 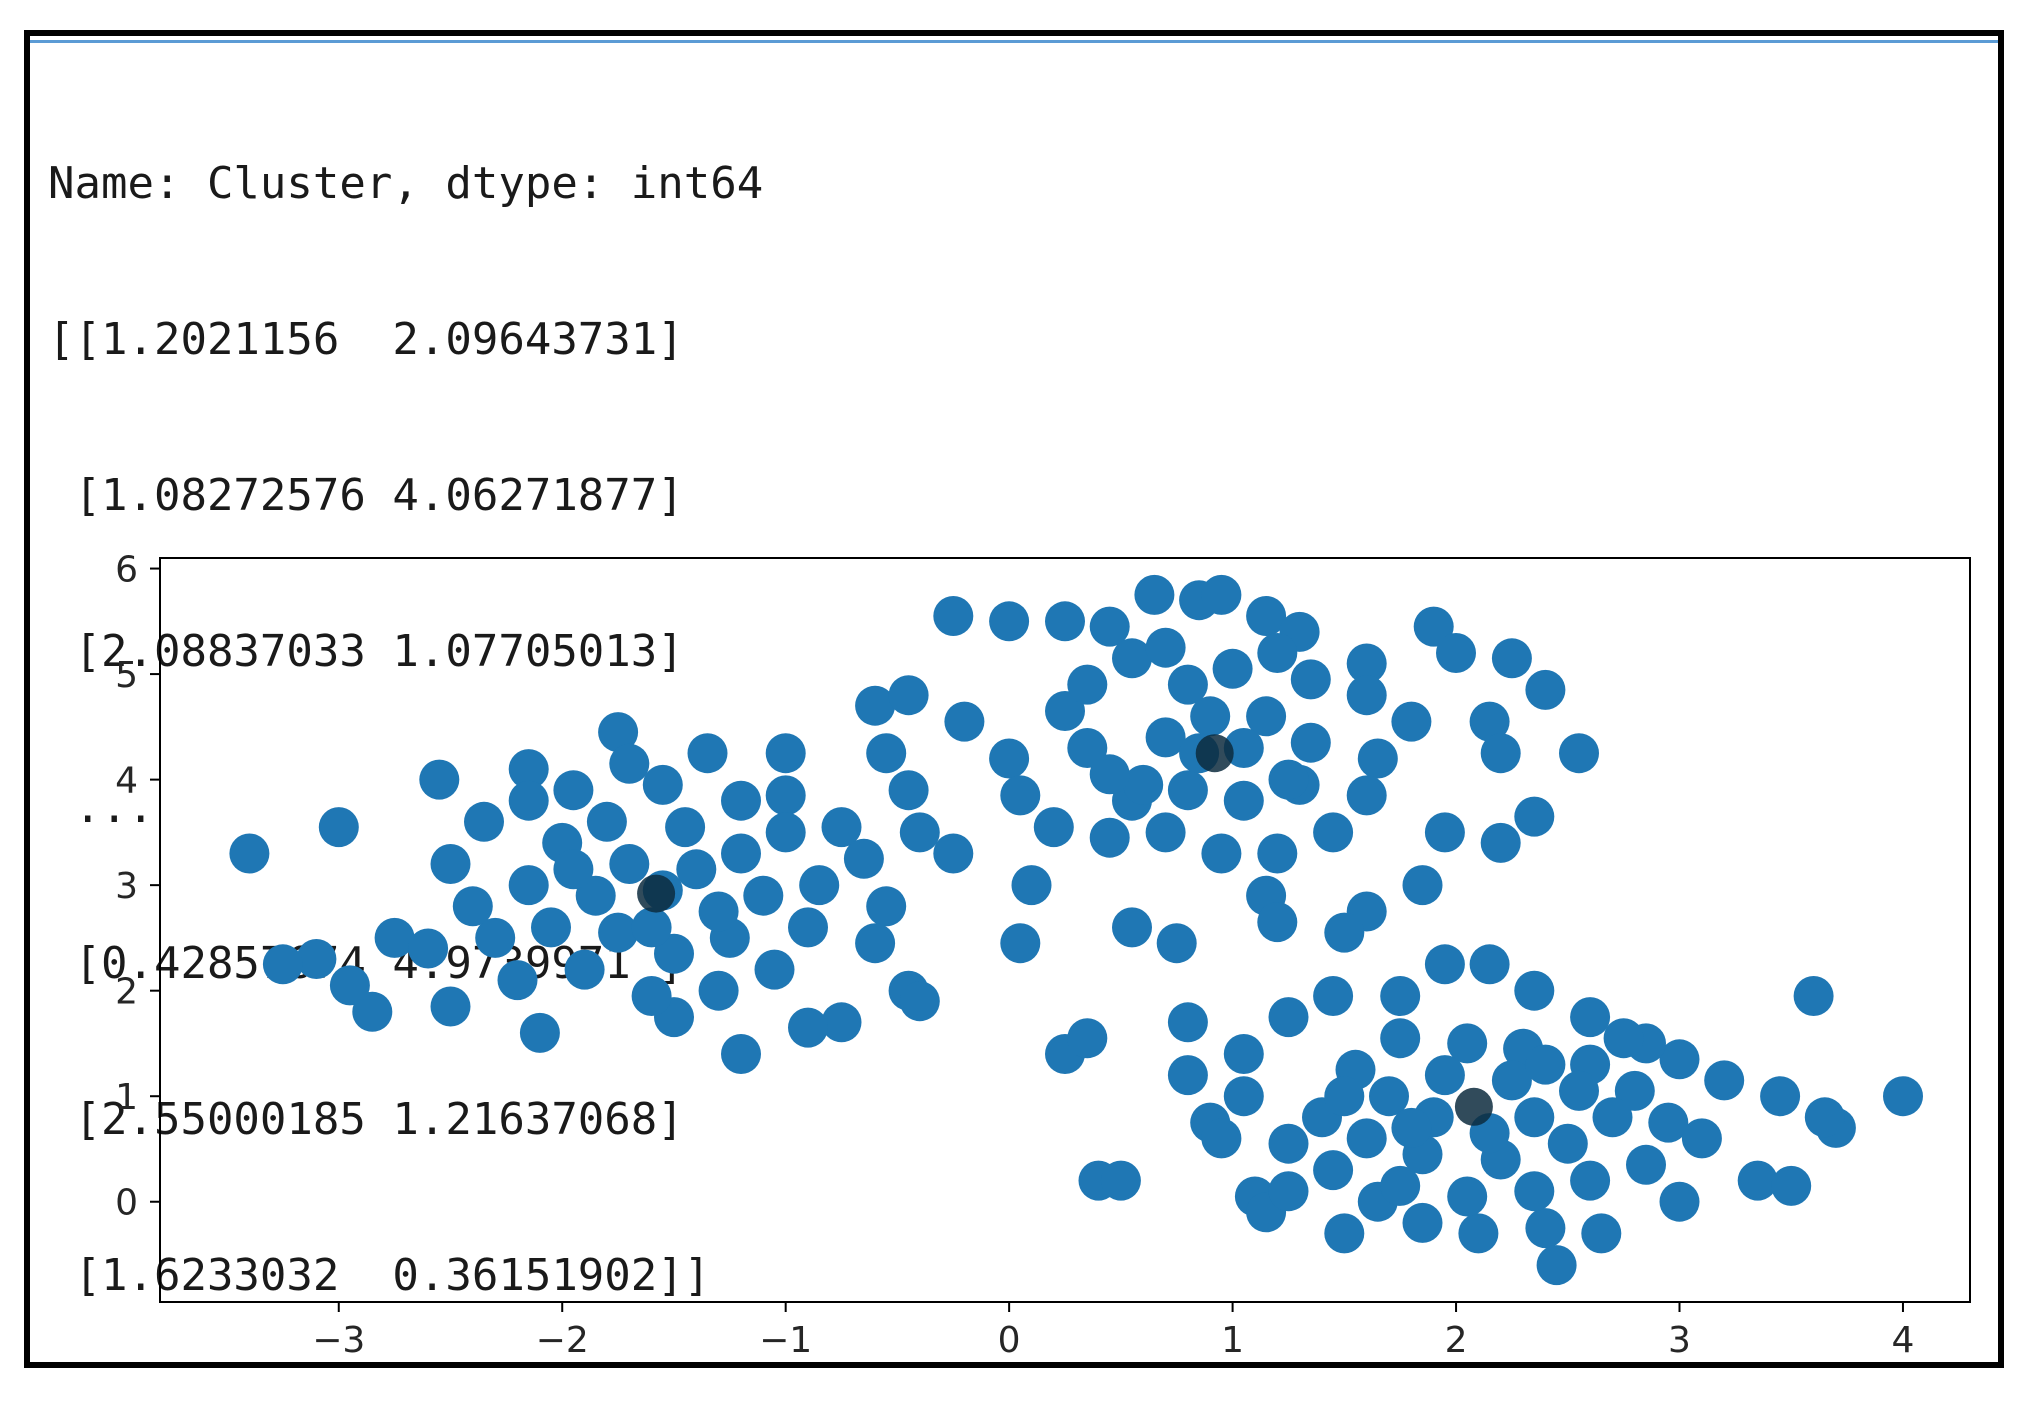 What do you see at coordinates (366, 495) in the screenshot?
I see `console-line: [1.08272576 4.06271877]` at bounding box center [366, 495].